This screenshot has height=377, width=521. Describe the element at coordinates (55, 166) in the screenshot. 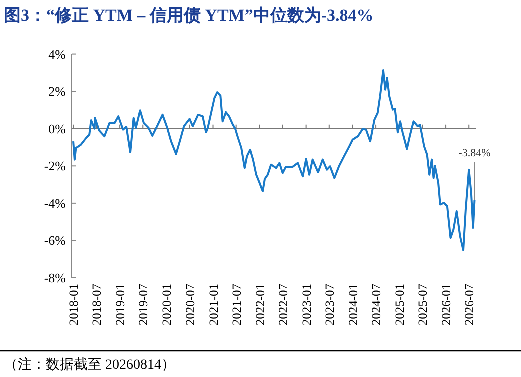

I see `y-tick-label: -2%` at that location.